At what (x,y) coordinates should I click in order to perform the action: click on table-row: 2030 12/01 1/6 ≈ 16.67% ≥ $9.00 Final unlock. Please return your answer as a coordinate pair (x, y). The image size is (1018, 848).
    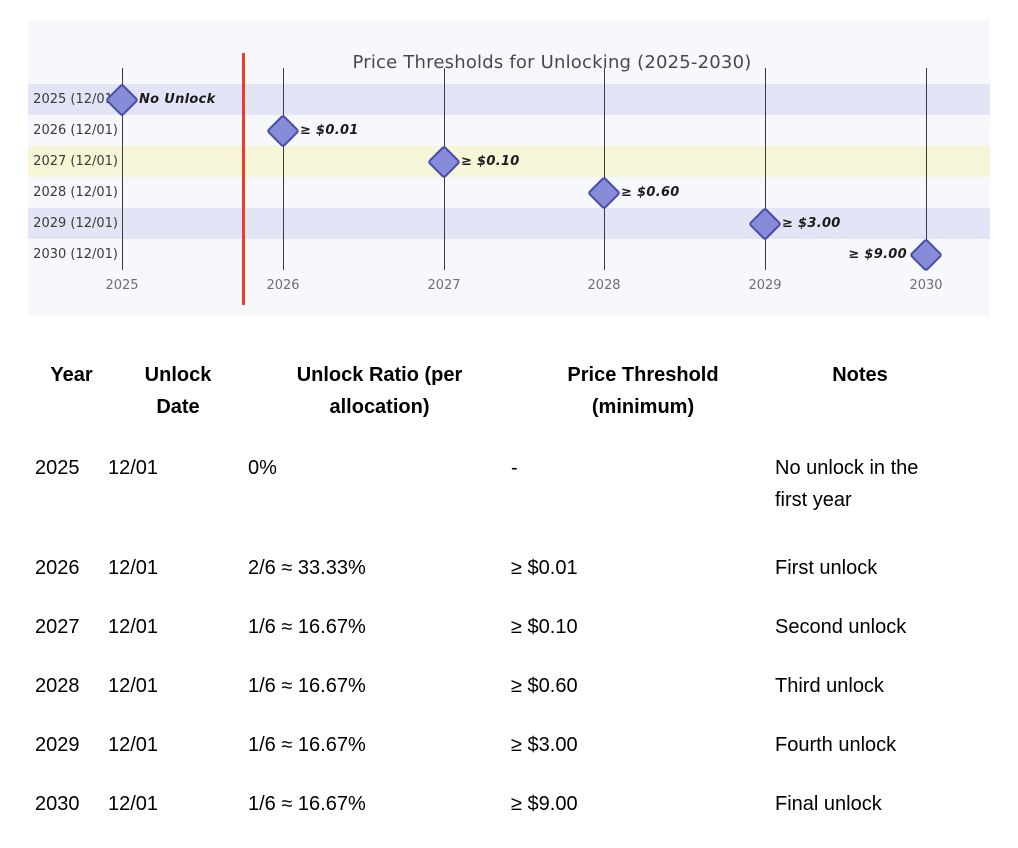
    Looking at the image, I should click on (490, 804).